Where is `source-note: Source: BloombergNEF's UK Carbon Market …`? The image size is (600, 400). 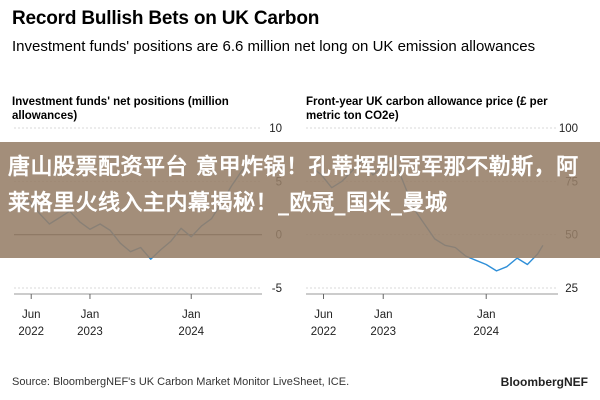
source-note: Source: BloombergNEF's UK Carbon Market … is located at coordinates (181, 382).